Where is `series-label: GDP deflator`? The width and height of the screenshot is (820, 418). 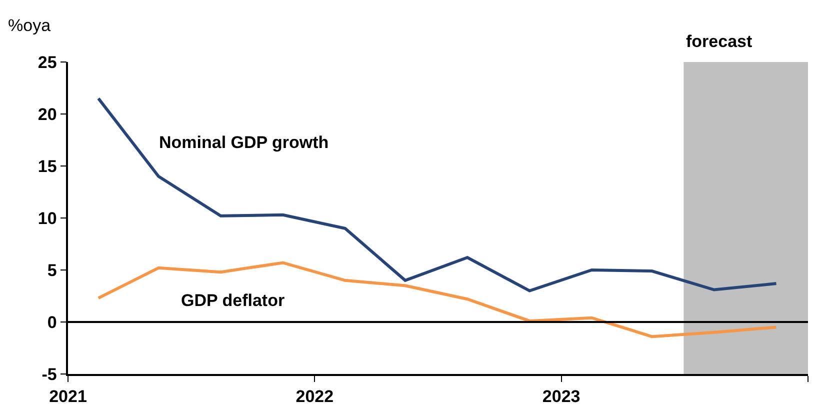 series-label: GDP deflator is located at coordinates (233, 300).